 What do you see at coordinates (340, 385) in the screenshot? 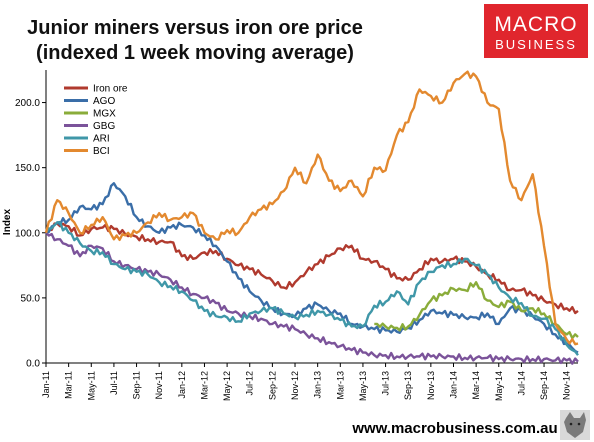
I see `x-tick-label: Mar-13` at bounding box center [340, 385].